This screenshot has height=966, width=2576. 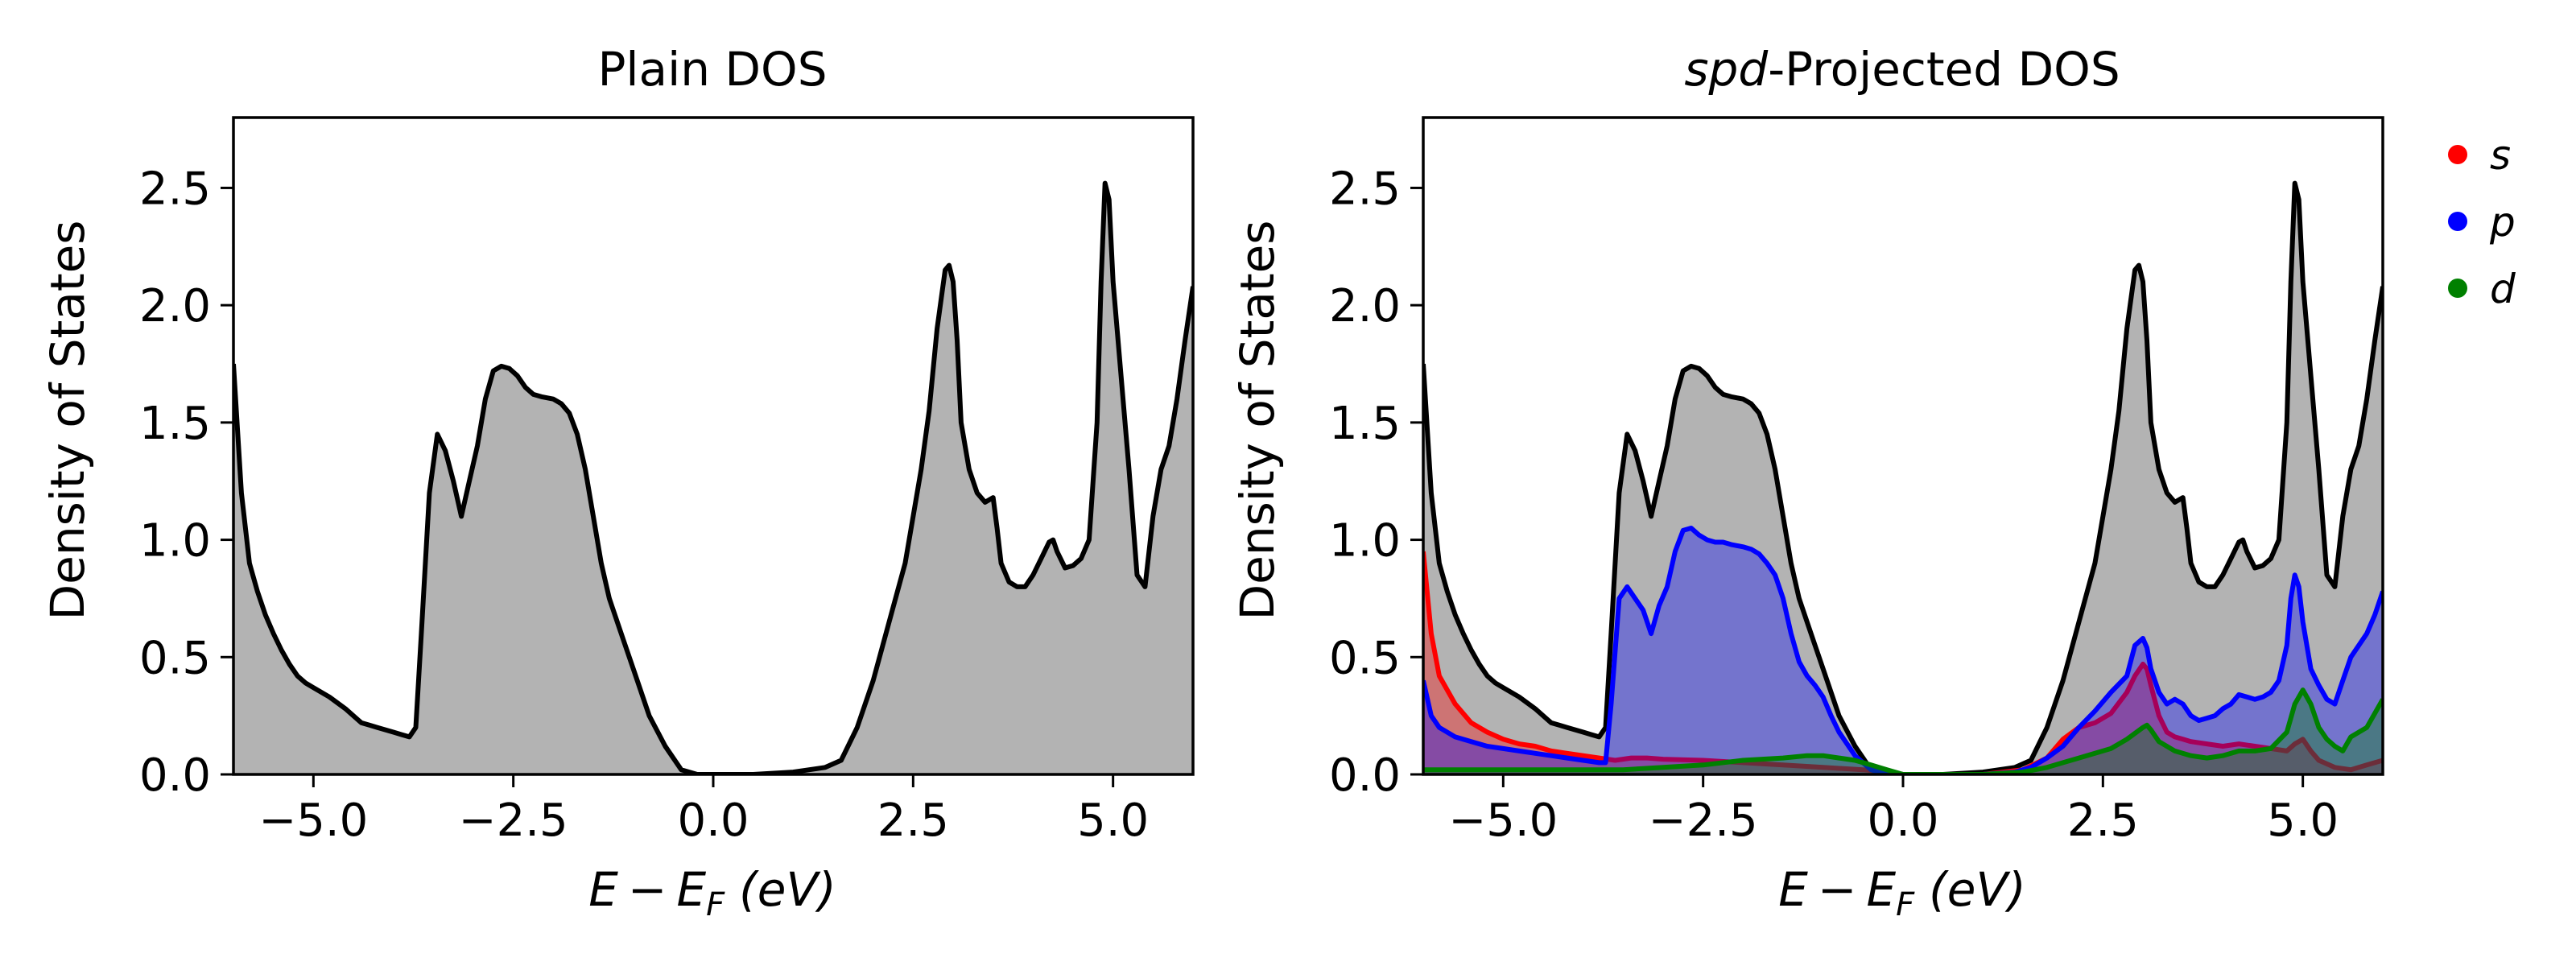 I want to click on series-fill-p, so click(x=1903, y=651).